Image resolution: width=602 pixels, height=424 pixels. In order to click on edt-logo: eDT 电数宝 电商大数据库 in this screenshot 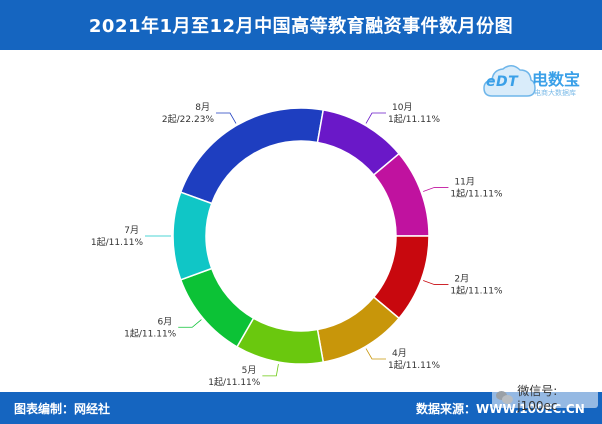, I will do `click(538, 82)`.